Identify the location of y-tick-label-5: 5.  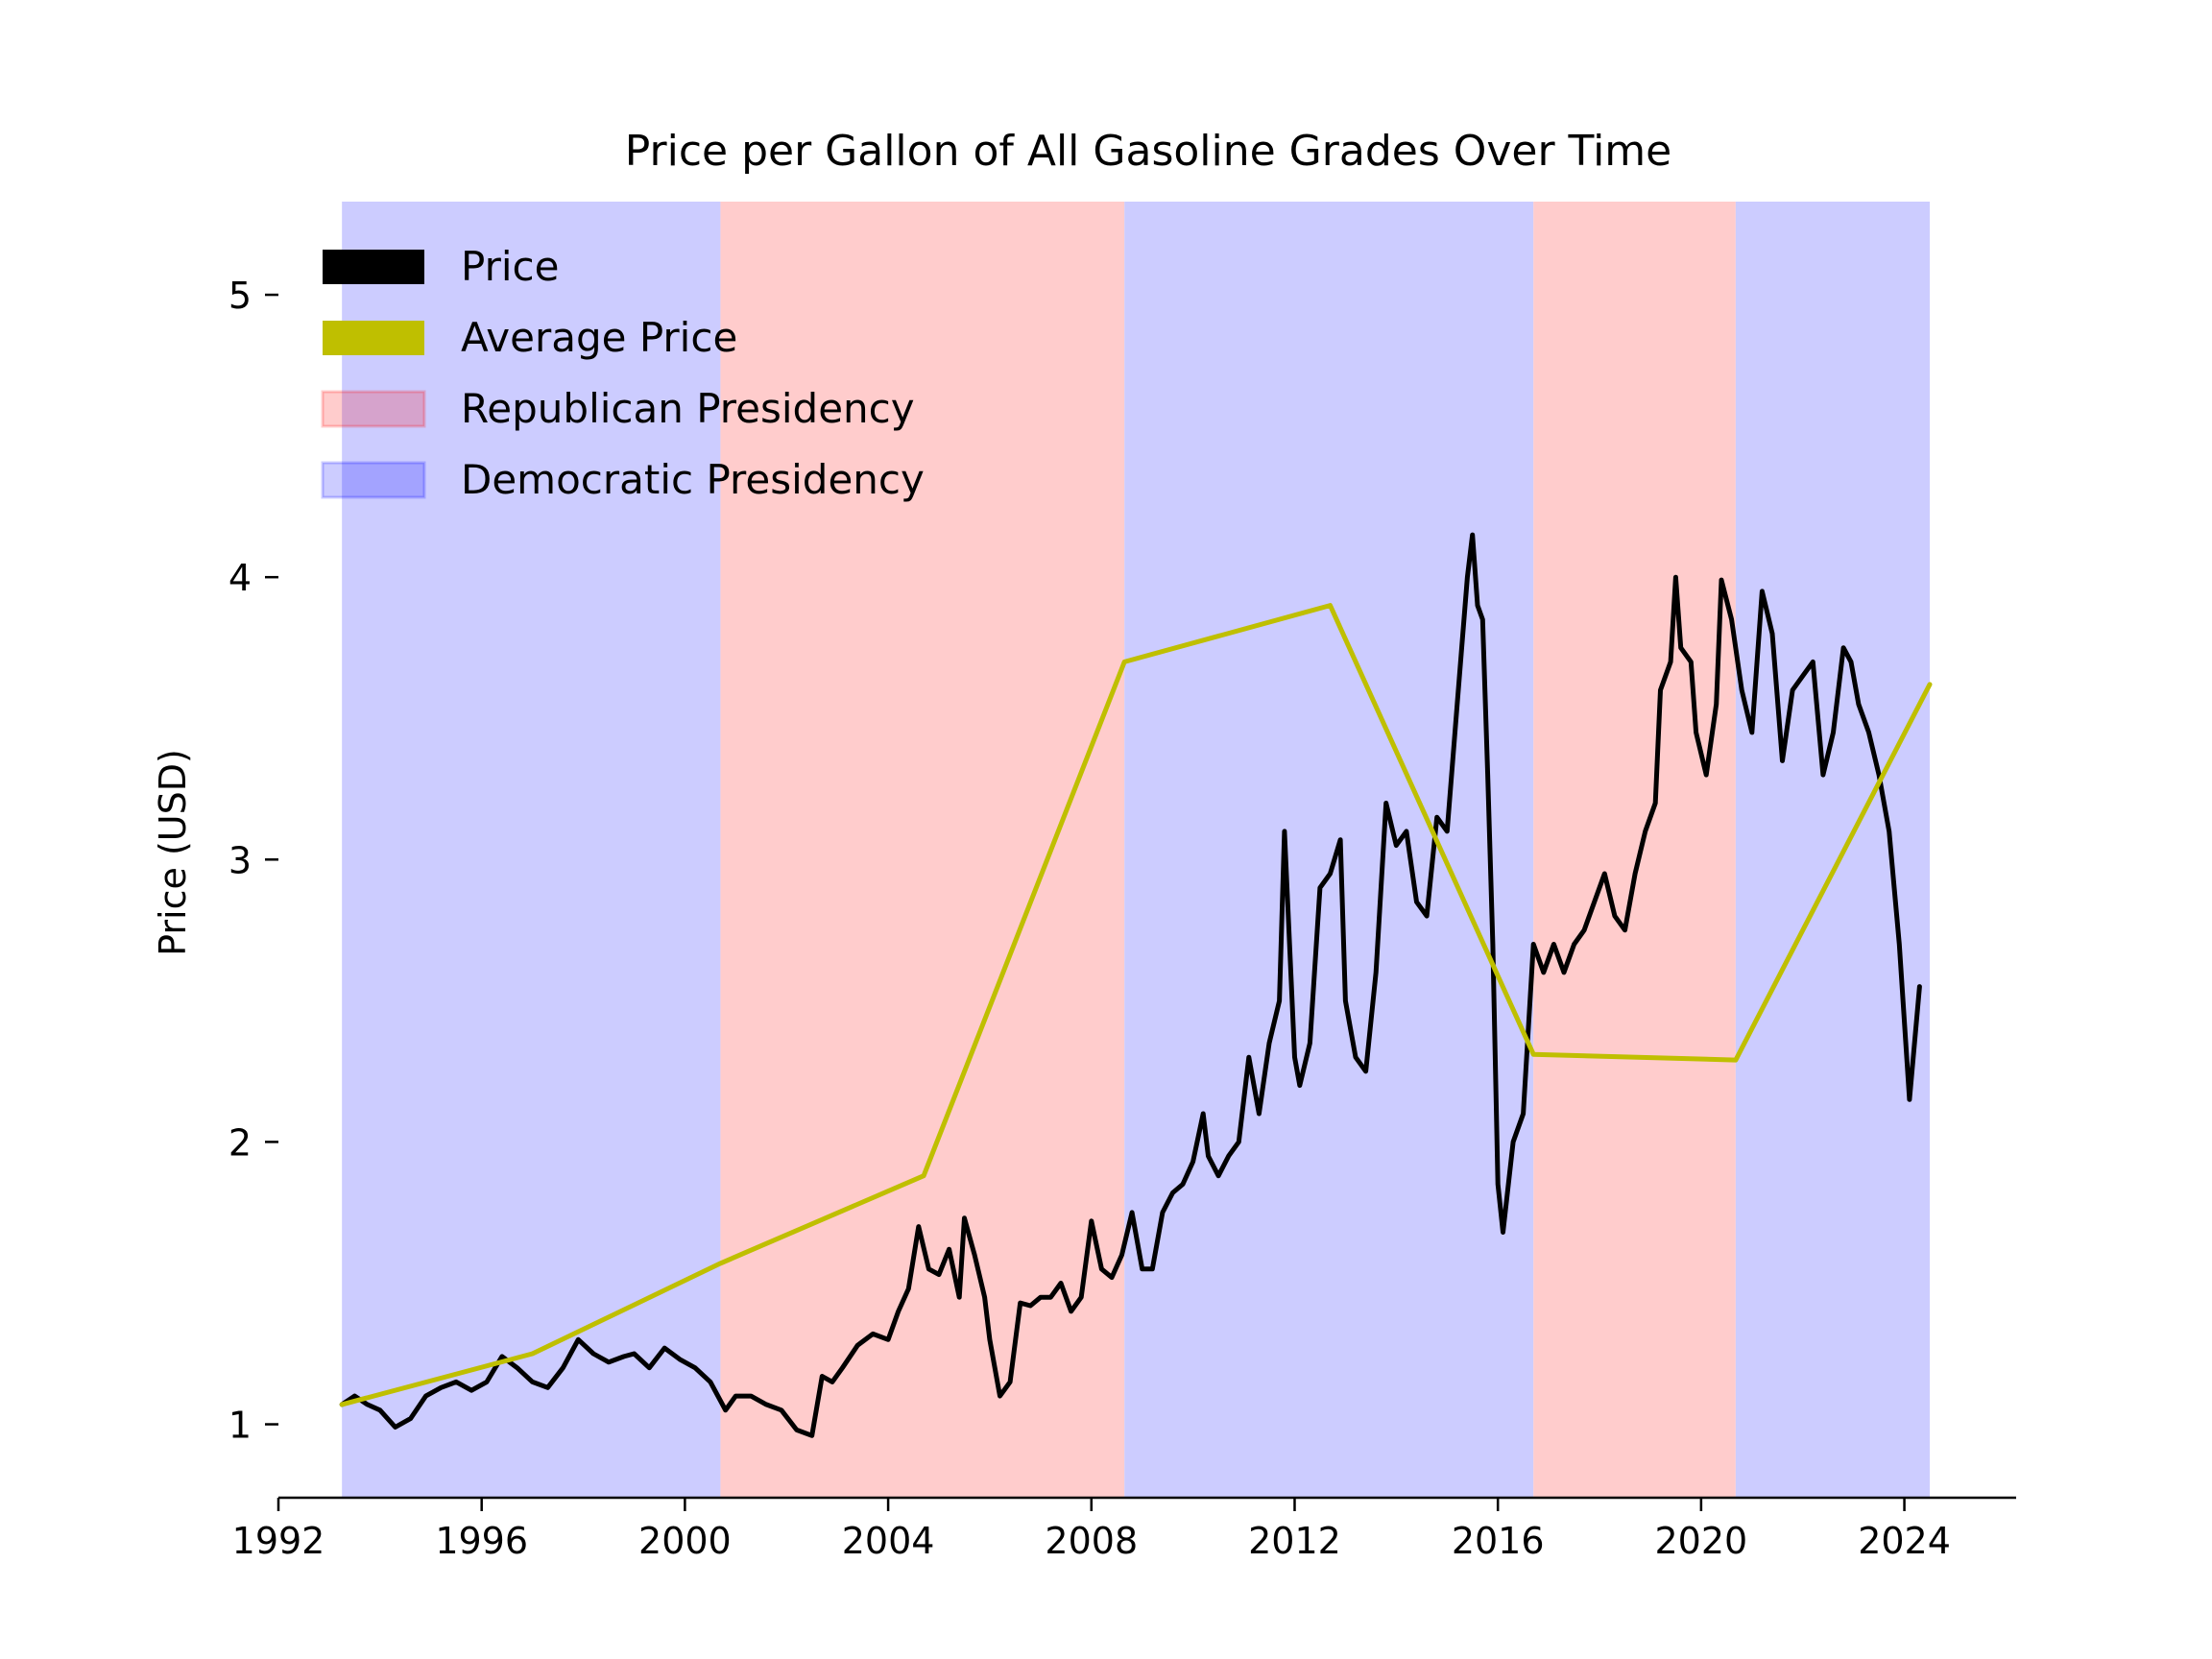
(240, 296).